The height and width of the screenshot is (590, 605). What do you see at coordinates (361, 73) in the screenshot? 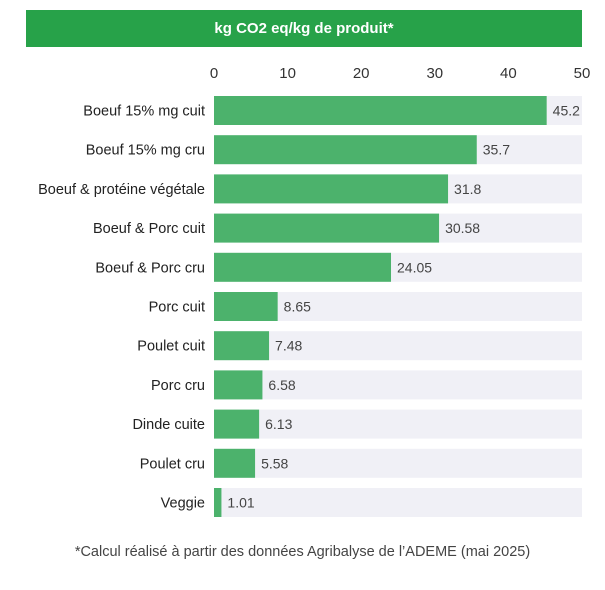
I see `x-tick-label: 20` at bounding box center [361, 73].